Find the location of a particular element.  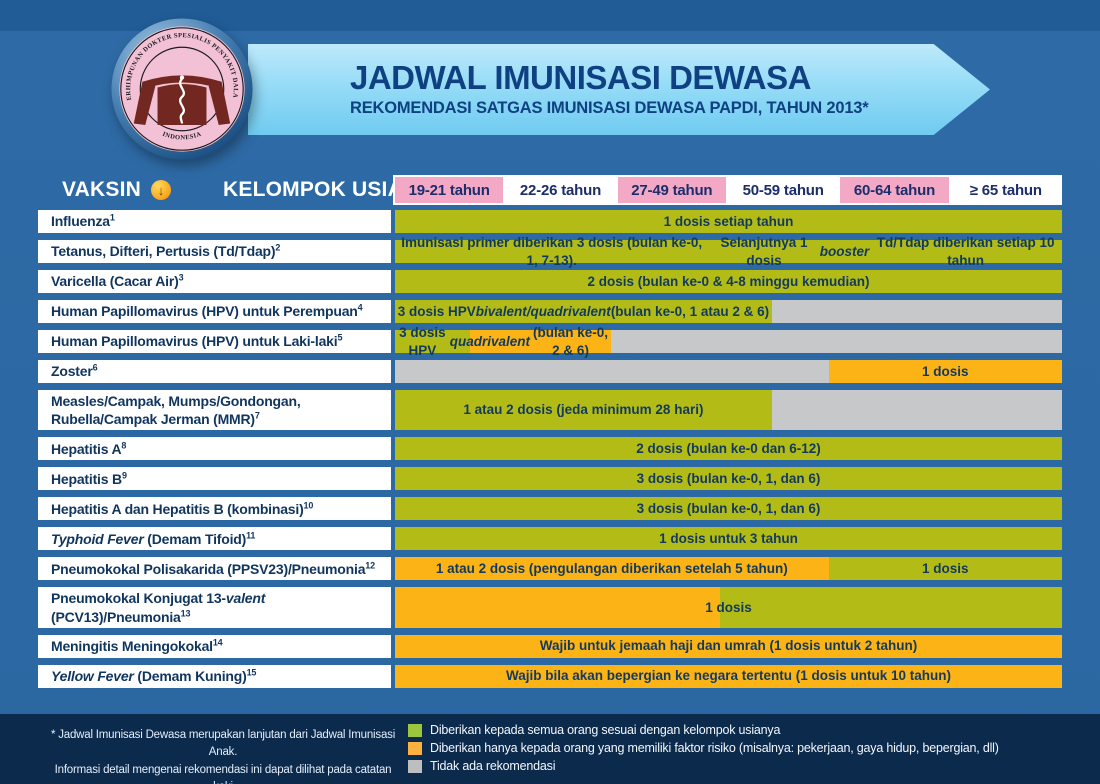

schedule-bar: 1 dosis setiap tahun is located at coordinates (728, 221).